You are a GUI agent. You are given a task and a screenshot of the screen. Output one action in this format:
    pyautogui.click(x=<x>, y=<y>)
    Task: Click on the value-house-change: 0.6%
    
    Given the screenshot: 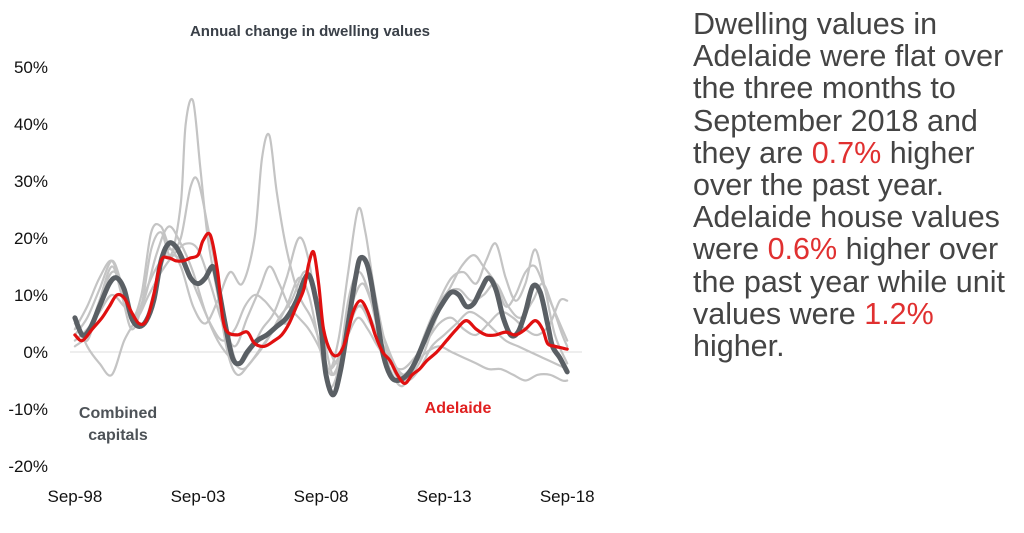 What is the action you would take?
    pyautogui.click(x=802, y=249)
    